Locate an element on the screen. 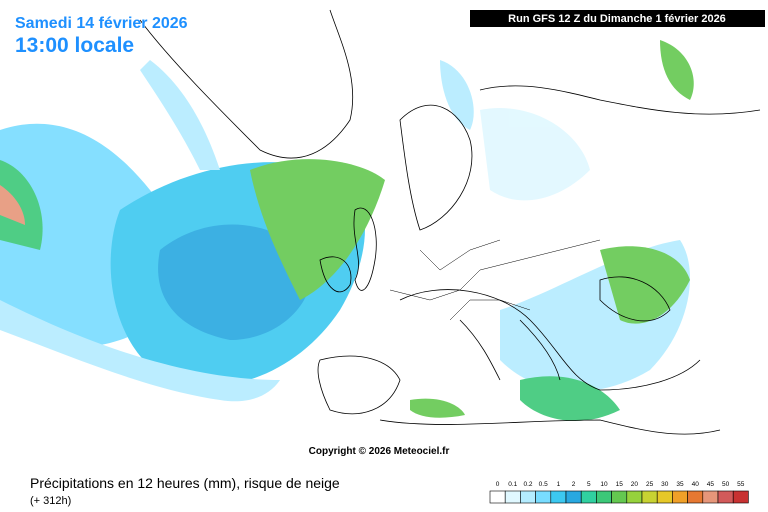 This screenshot has height=512, width=768. legend-label: 15 is located at coordinates (620, 484).